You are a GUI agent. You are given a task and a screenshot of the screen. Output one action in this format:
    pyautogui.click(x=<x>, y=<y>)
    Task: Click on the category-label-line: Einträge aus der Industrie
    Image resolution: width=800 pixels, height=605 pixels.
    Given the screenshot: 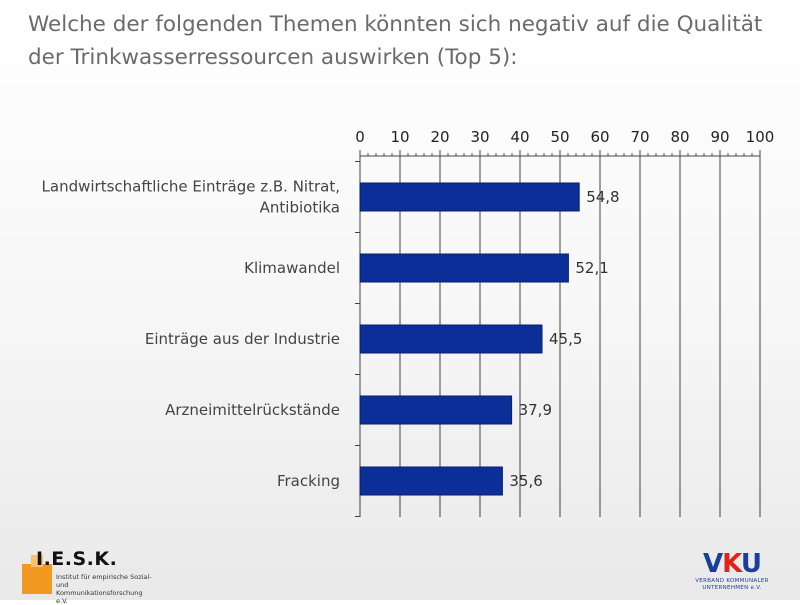 What is the action you would take?
    pyautogui.click(x=242, y=339)
    